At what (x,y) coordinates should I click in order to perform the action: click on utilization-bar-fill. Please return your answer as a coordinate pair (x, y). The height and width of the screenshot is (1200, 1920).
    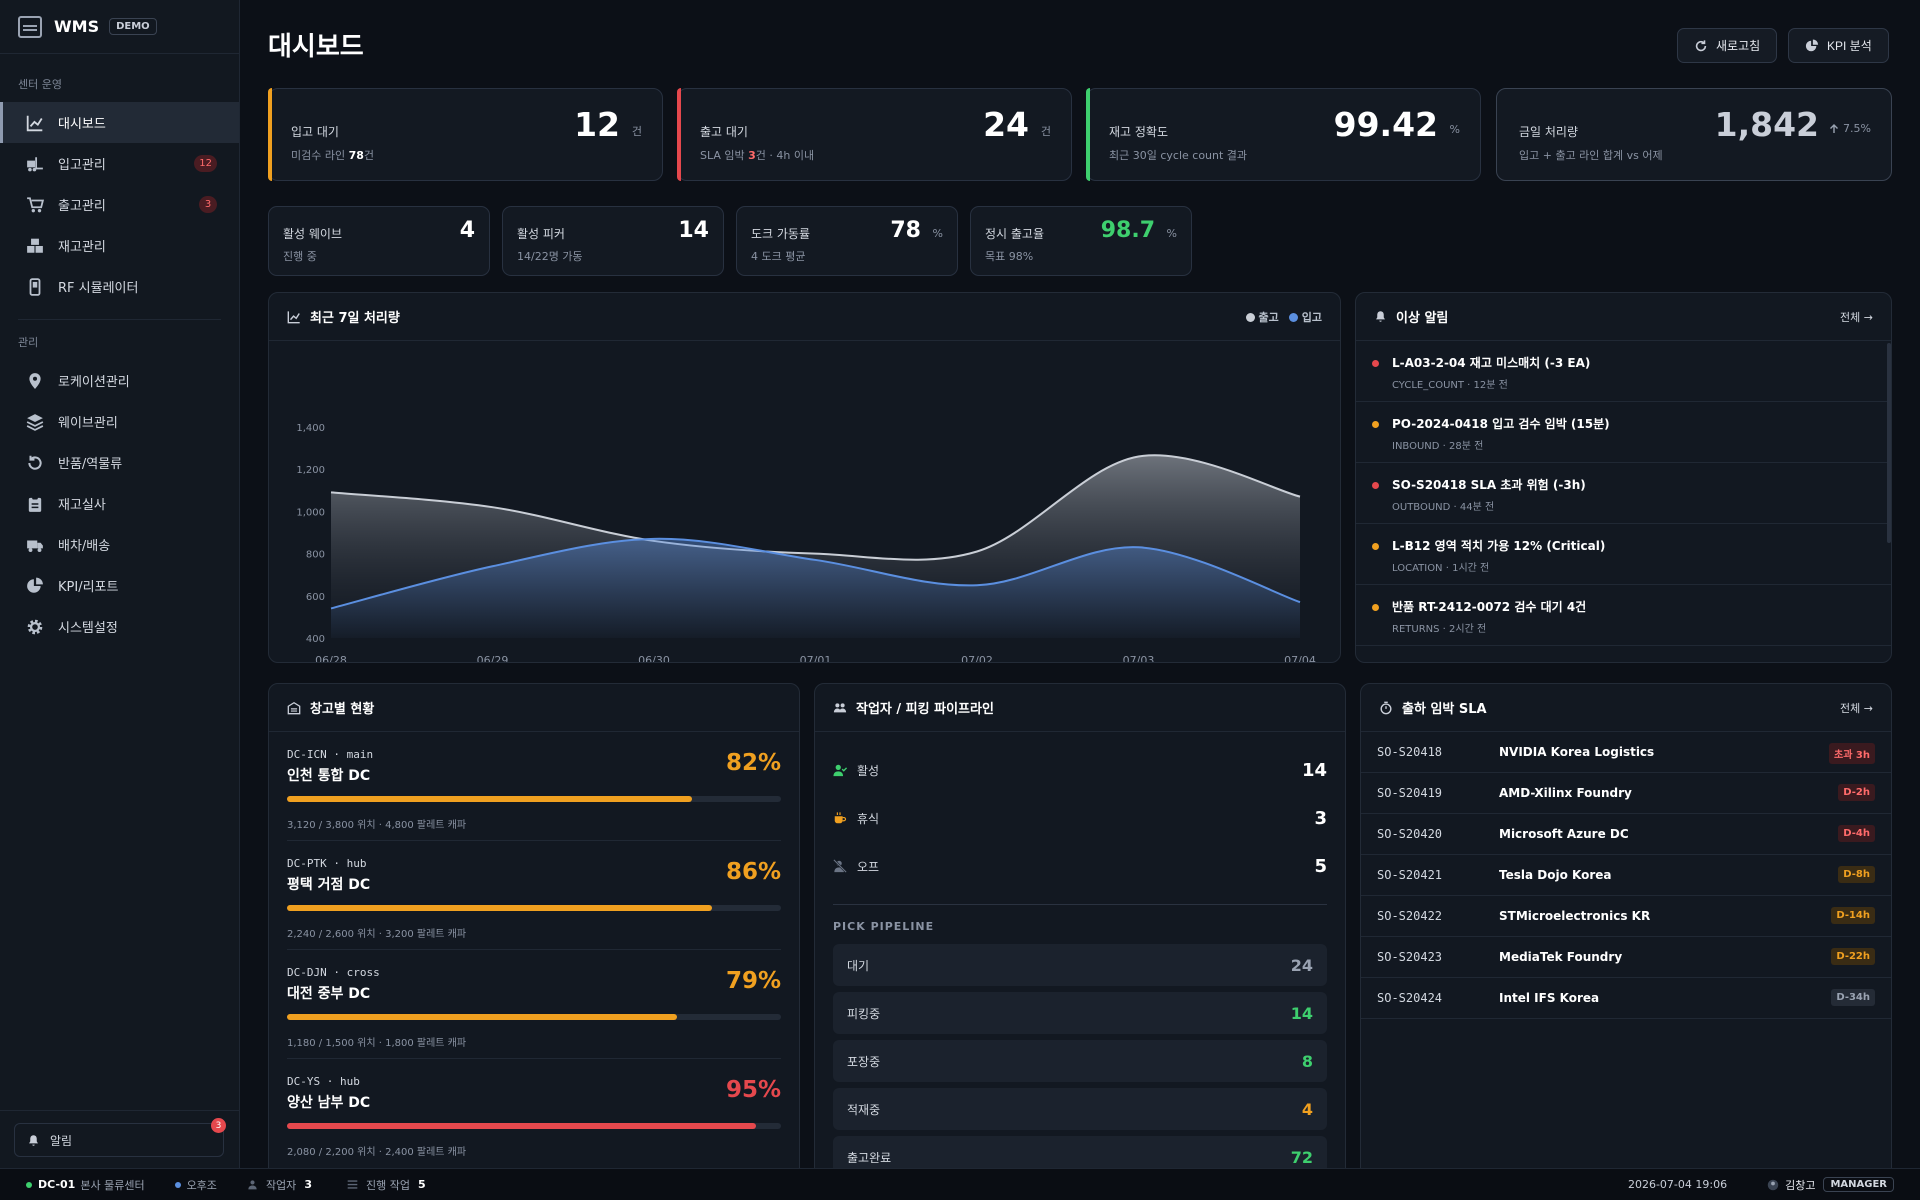
    Looking at the image, I should click on (522, 1126).